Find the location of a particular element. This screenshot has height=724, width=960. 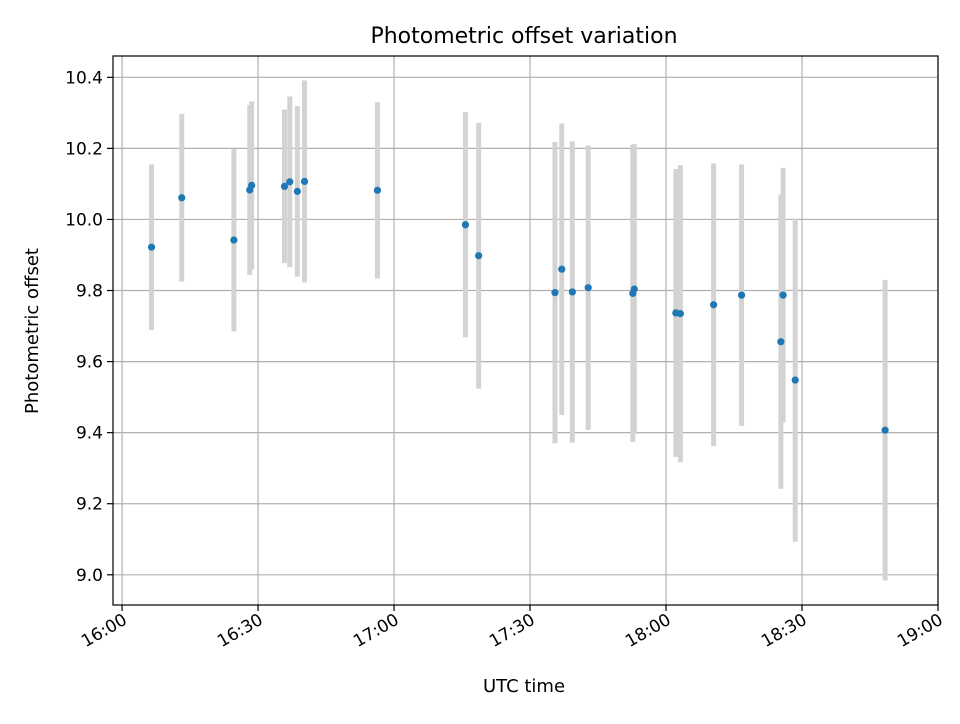

y-tick-label: 10.4 is located at coordinates (84, 78).